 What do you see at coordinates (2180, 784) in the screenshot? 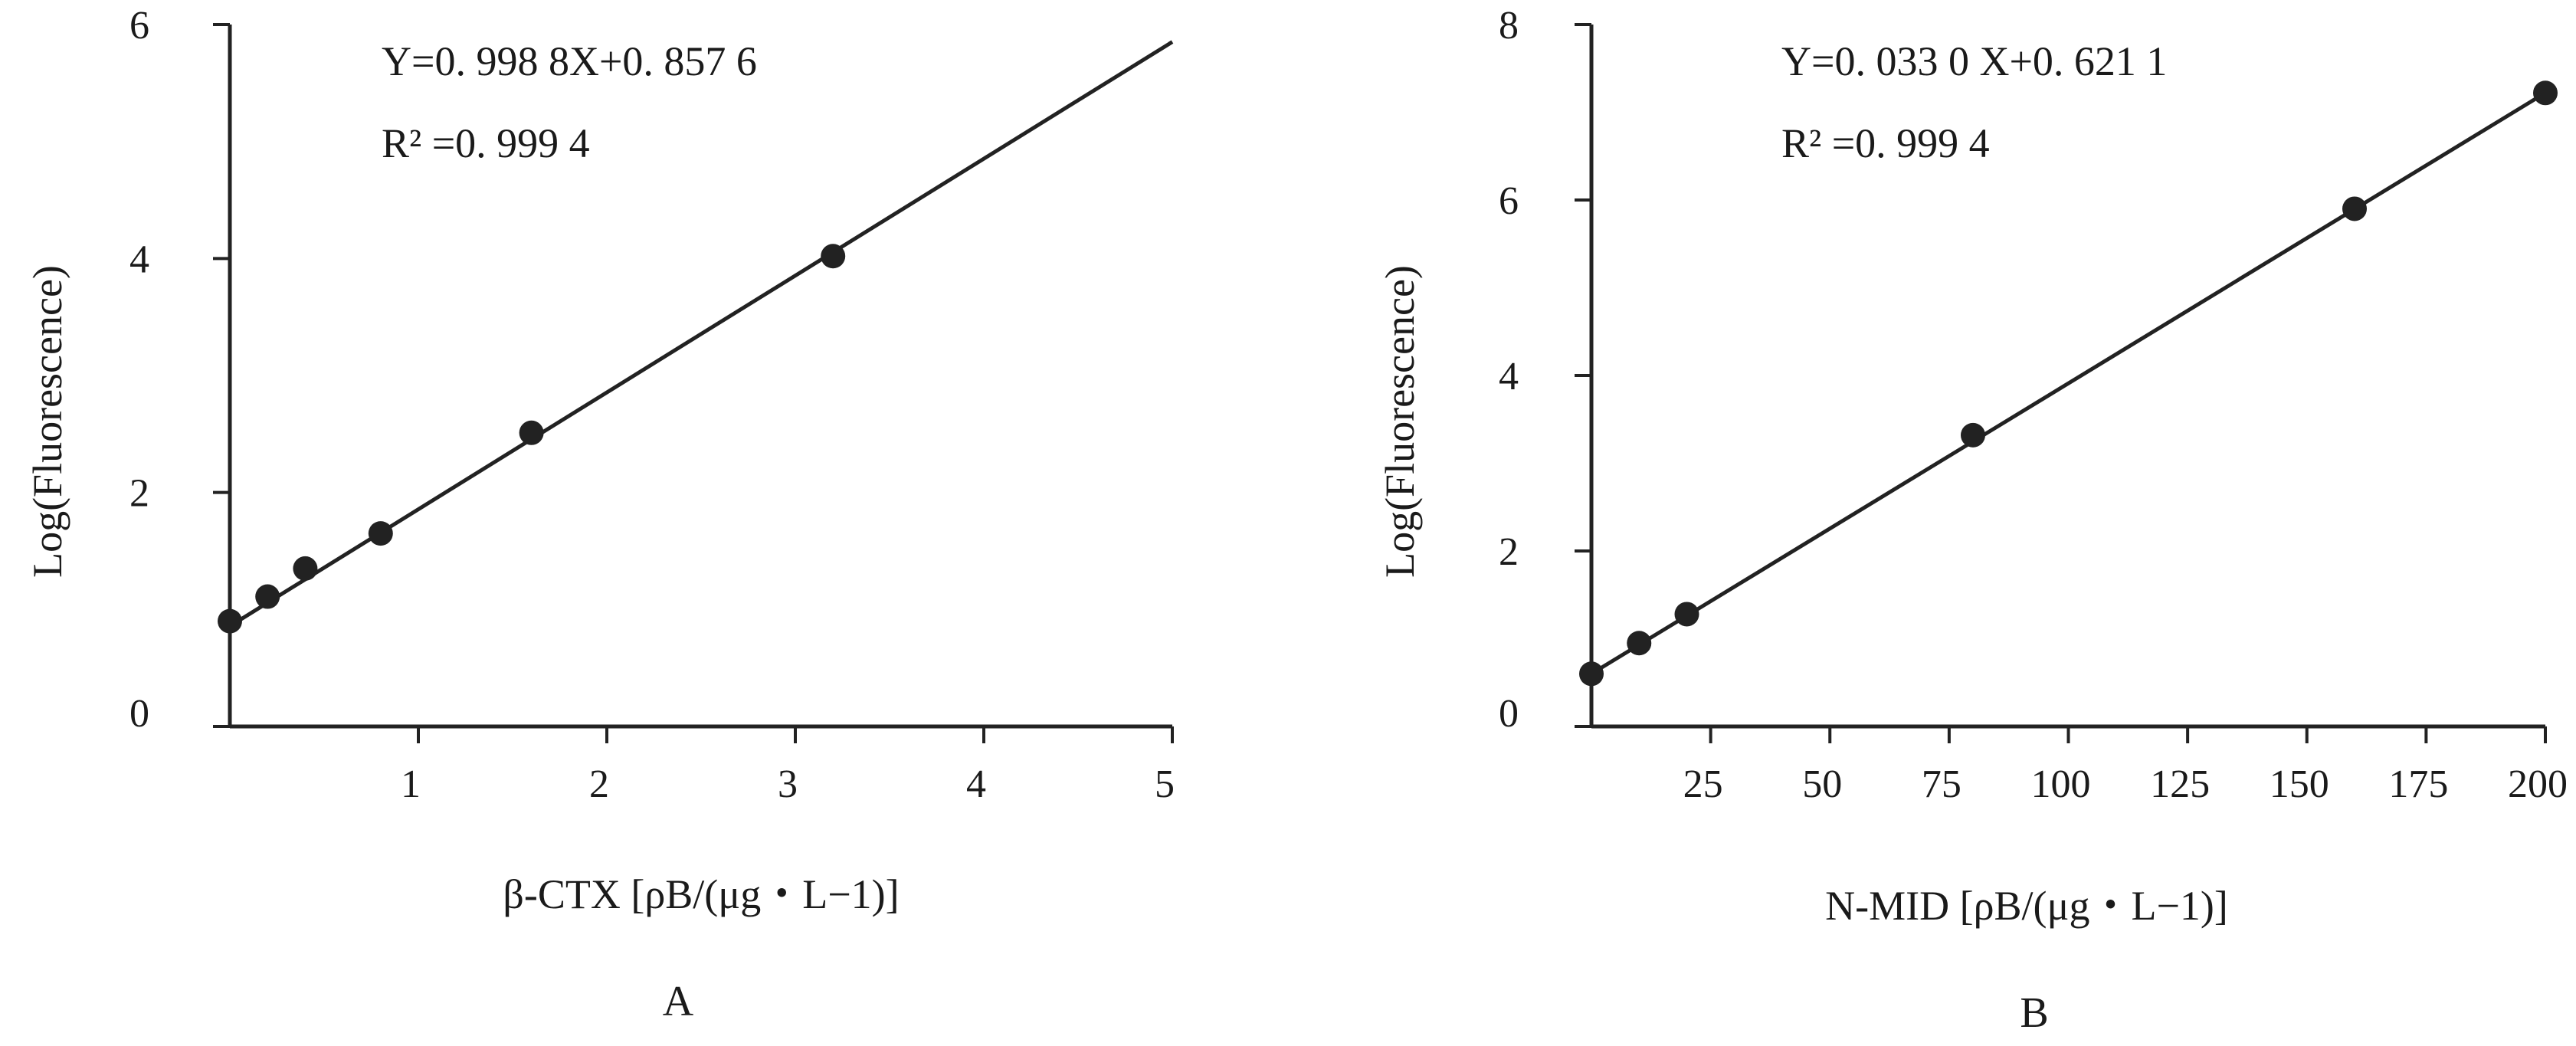
I see `x-tick-label: 125` at bounding box center [2180, 784].